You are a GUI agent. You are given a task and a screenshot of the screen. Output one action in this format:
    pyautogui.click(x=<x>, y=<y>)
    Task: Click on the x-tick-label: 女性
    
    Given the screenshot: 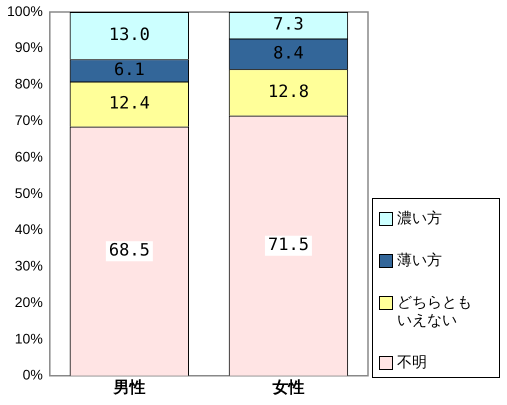 What is the action you would take?
    pyautogui.click(x=287, y=387)
    